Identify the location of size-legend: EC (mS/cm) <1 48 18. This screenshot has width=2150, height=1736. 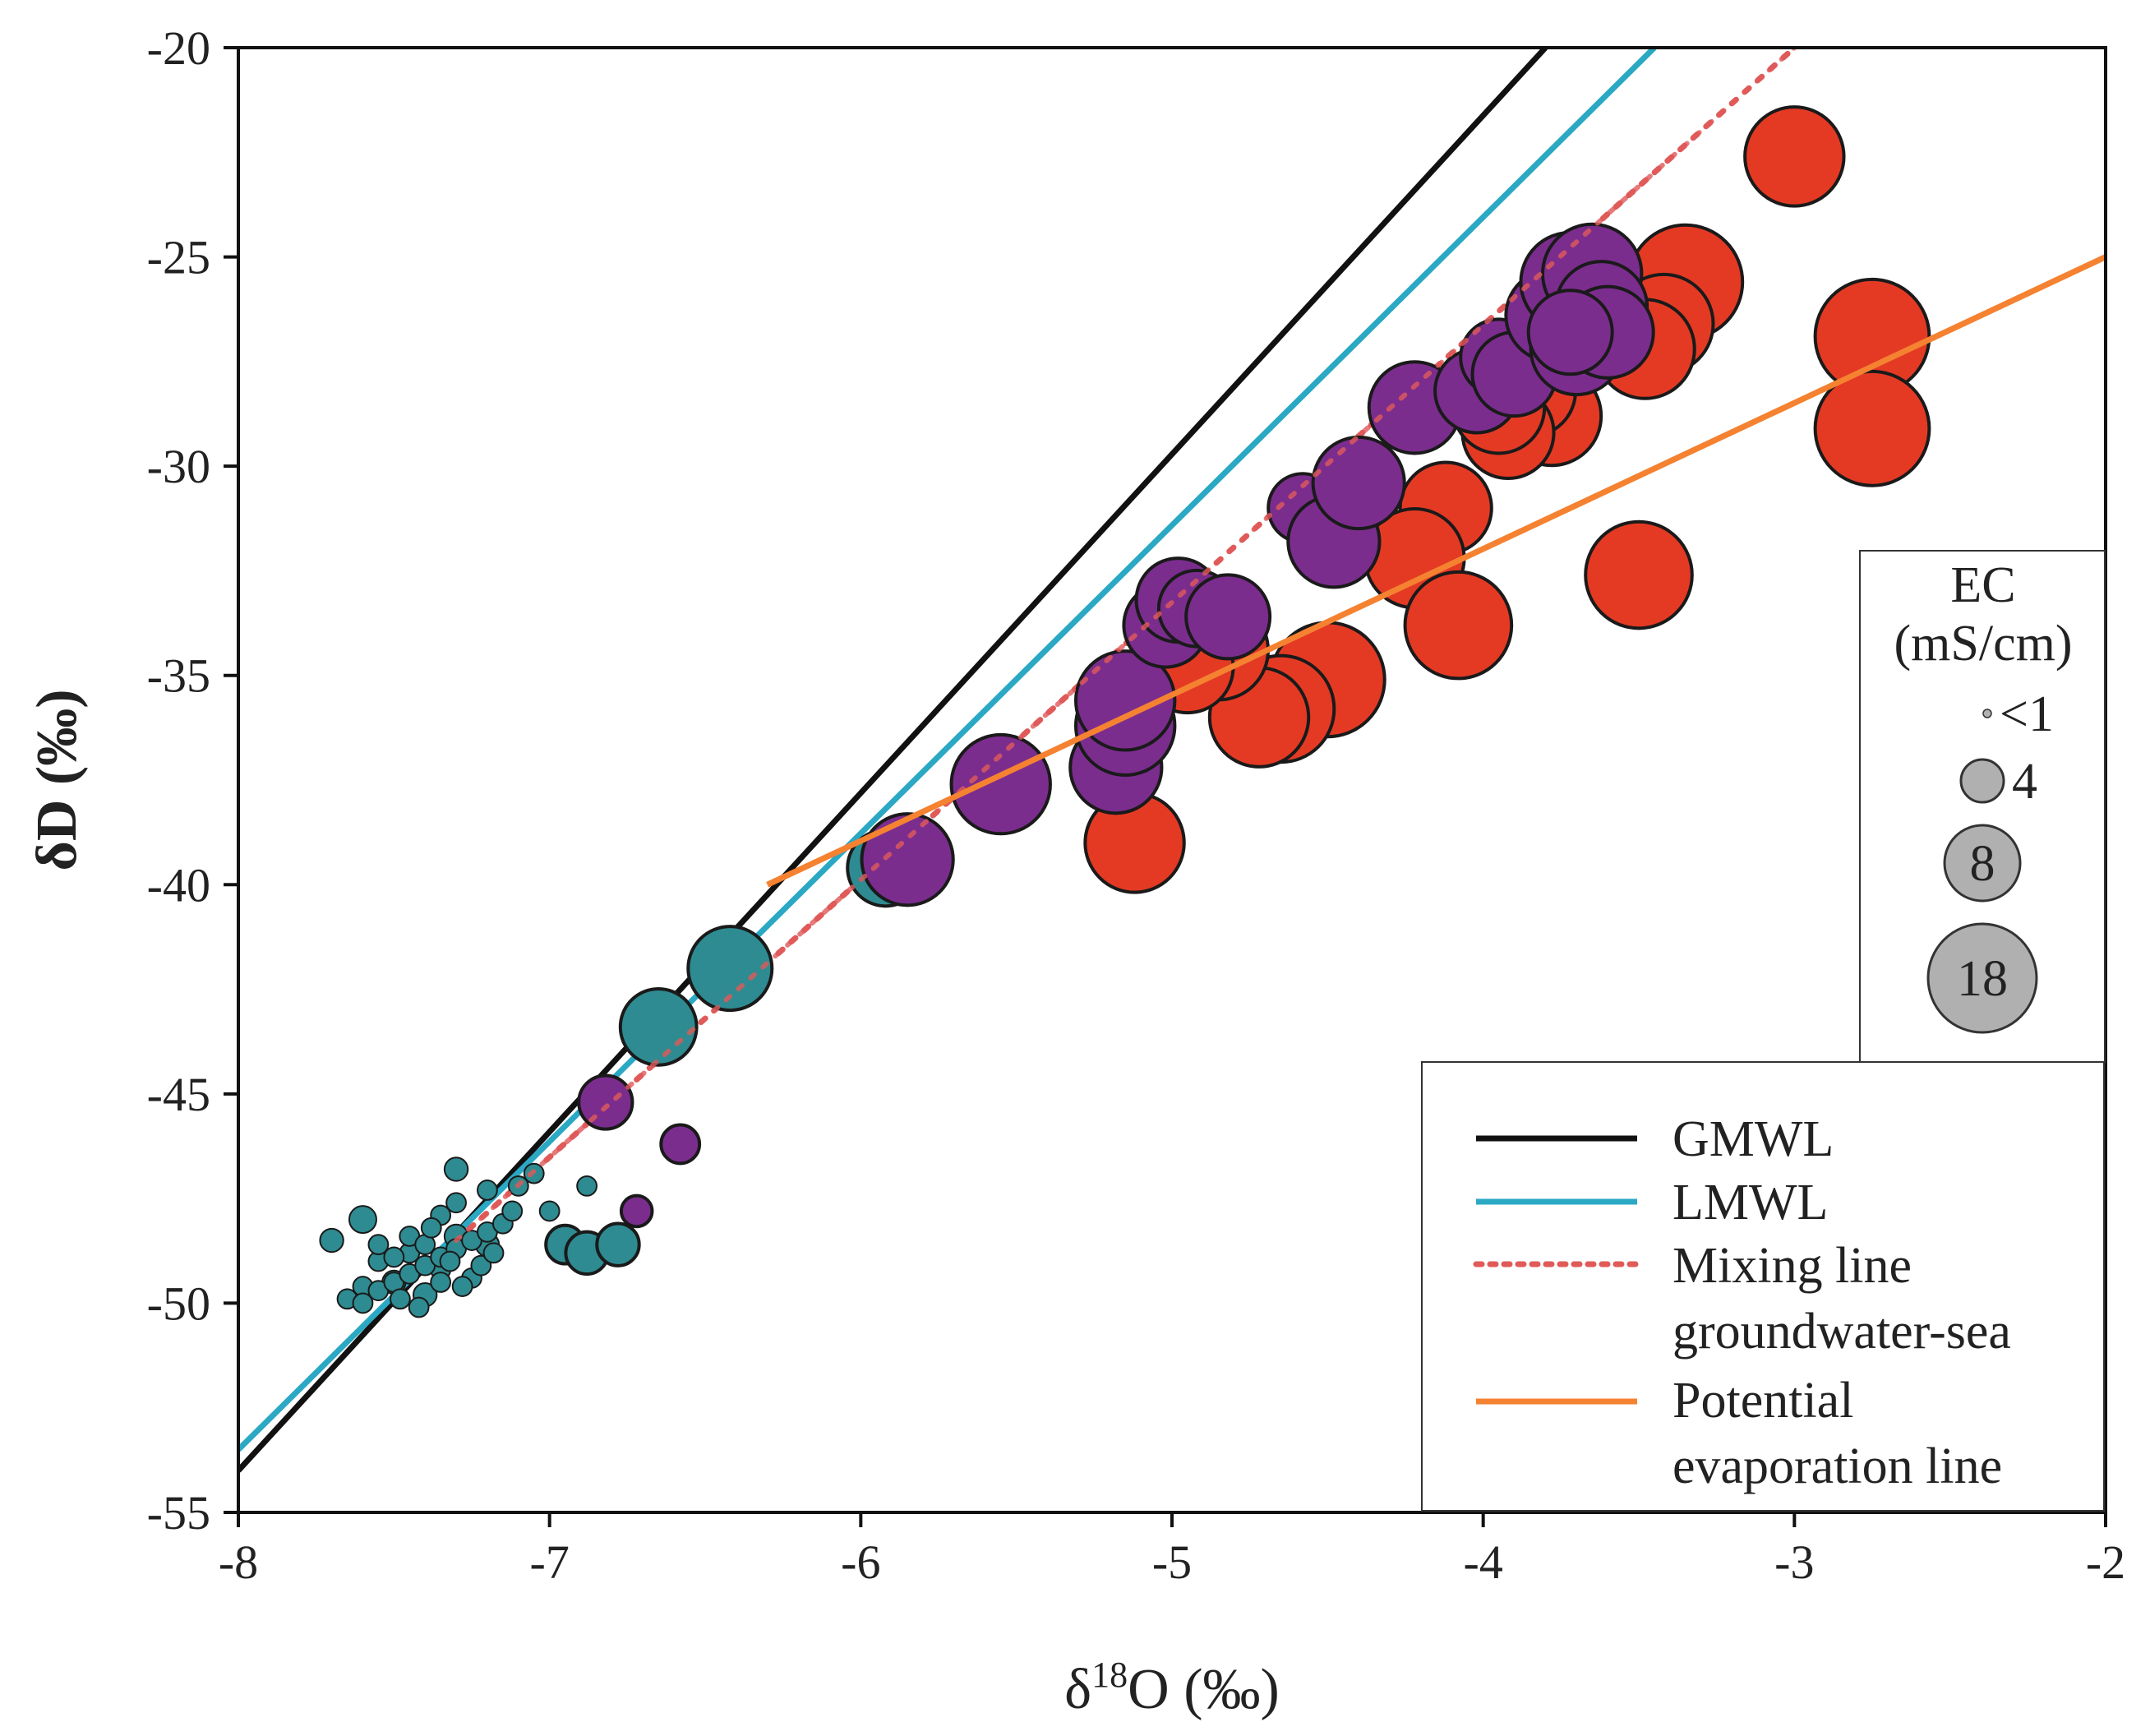
(1982, 807).